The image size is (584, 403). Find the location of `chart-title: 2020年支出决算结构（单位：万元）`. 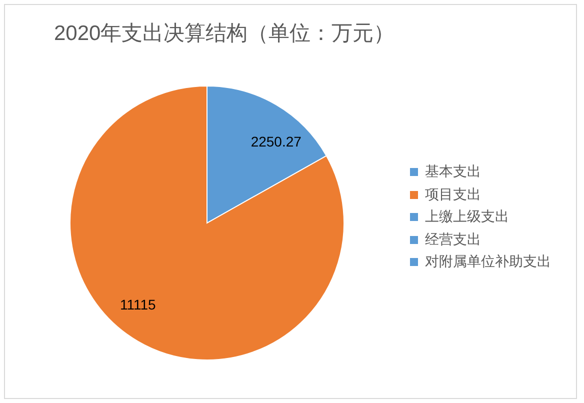

chart-title: 2020年支出决算结构（单位：万元） is located at coordinates (224, 34).